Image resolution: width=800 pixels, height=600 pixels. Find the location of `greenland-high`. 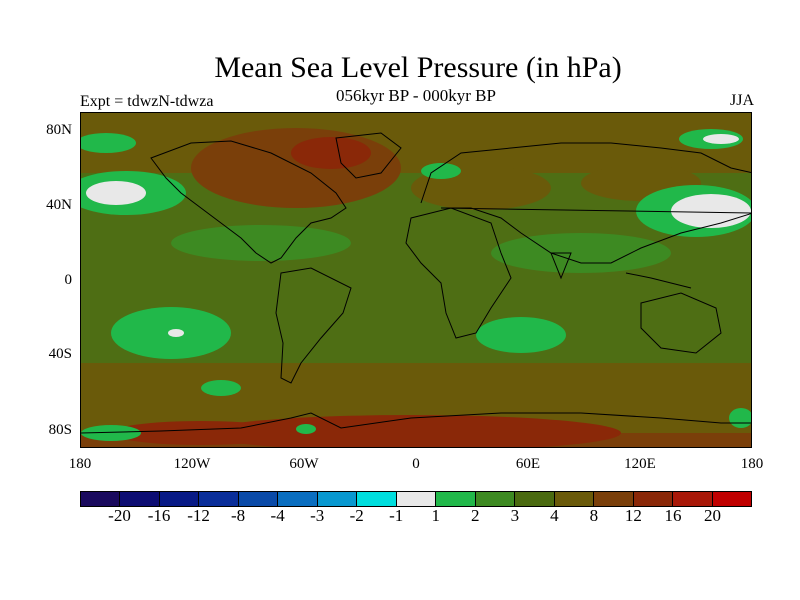

greenland-high is located at coordinates (331, 153).